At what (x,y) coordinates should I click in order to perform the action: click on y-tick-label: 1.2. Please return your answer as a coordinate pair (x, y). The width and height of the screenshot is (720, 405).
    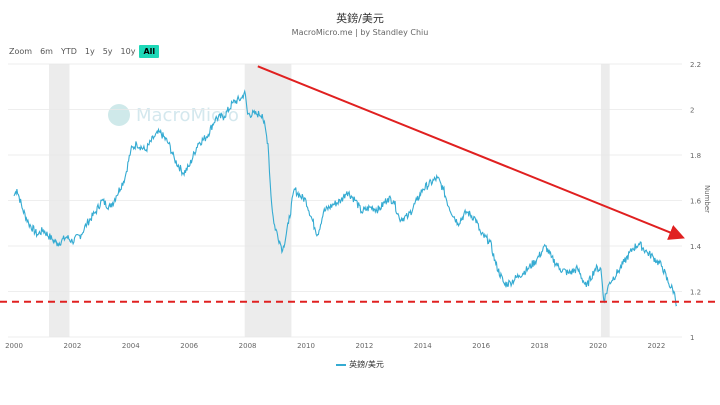
    Looking at the image, I should click on (695, 293).